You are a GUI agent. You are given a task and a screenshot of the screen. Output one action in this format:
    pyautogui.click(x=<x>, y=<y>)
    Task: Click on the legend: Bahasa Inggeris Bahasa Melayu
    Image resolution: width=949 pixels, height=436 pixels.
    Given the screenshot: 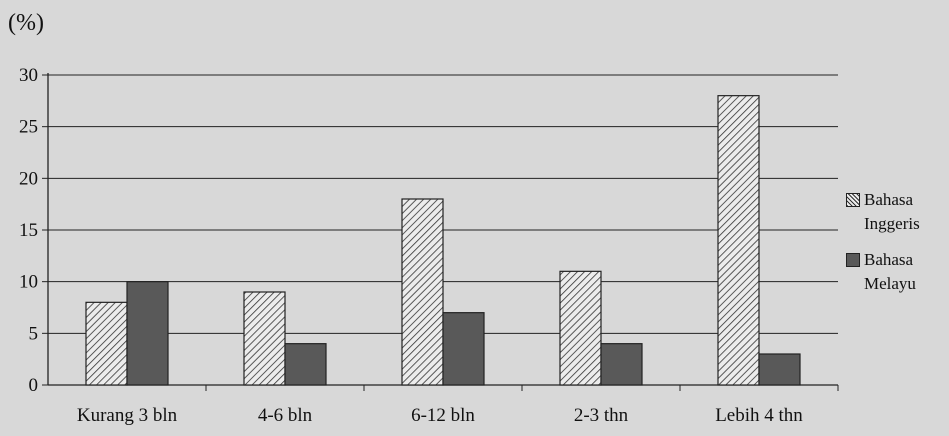 What is the action you would take?
    pyautogui.click(x=895, y=248)
    